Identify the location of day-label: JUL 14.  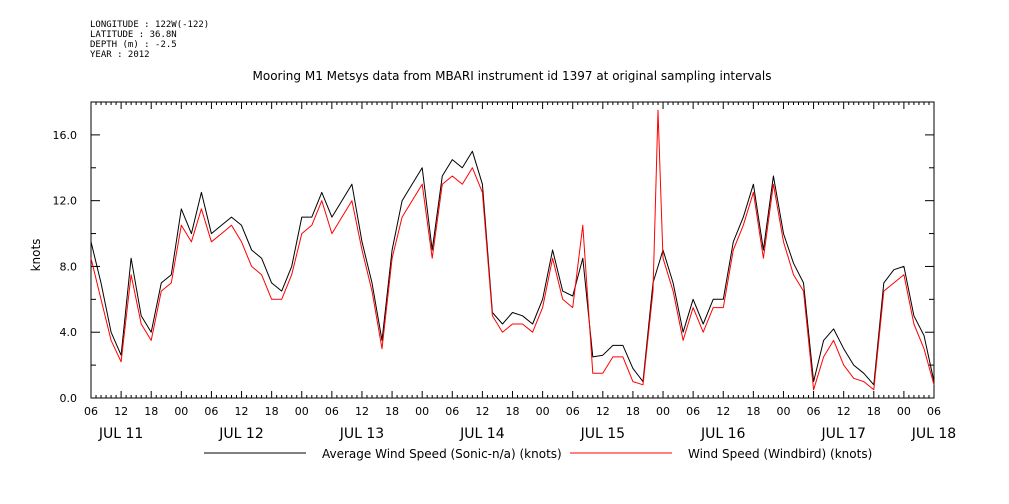
(482, 434).